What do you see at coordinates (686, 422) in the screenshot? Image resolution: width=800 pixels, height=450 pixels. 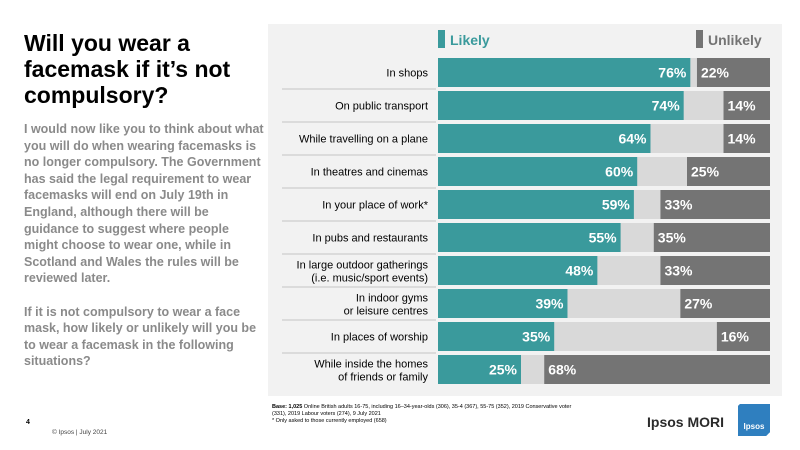 I see `brand-name: Ipsos MORI` at bounding box center [686, 422].